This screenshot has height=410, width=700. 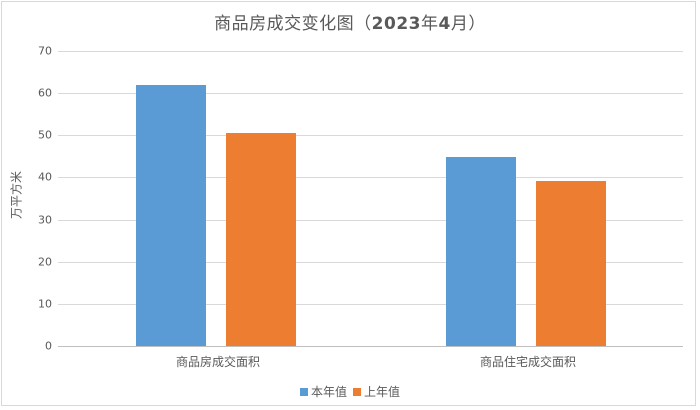 What do you see at coordinates (218, 362) in the screenshot?
I see `x-category-label: 商品房成交面积` at bounding box center [218, 362].